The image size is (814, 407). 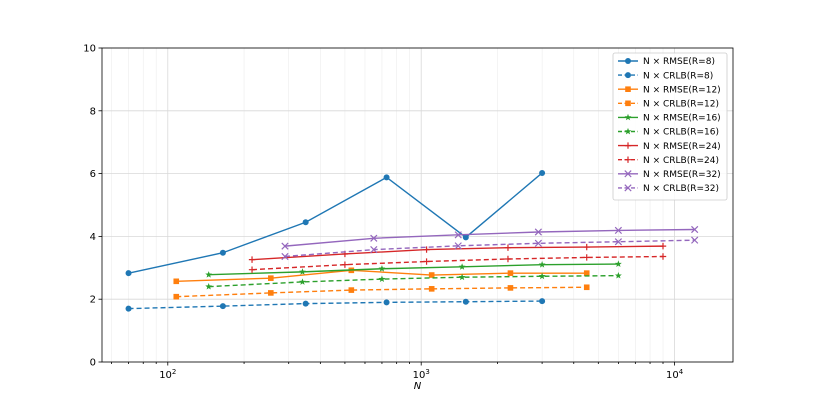 What do you see at coordinates (681, 189) in the screenshot?
I see `legend-label: N × CRLB(R=32)` at bounding box center [681, 189].